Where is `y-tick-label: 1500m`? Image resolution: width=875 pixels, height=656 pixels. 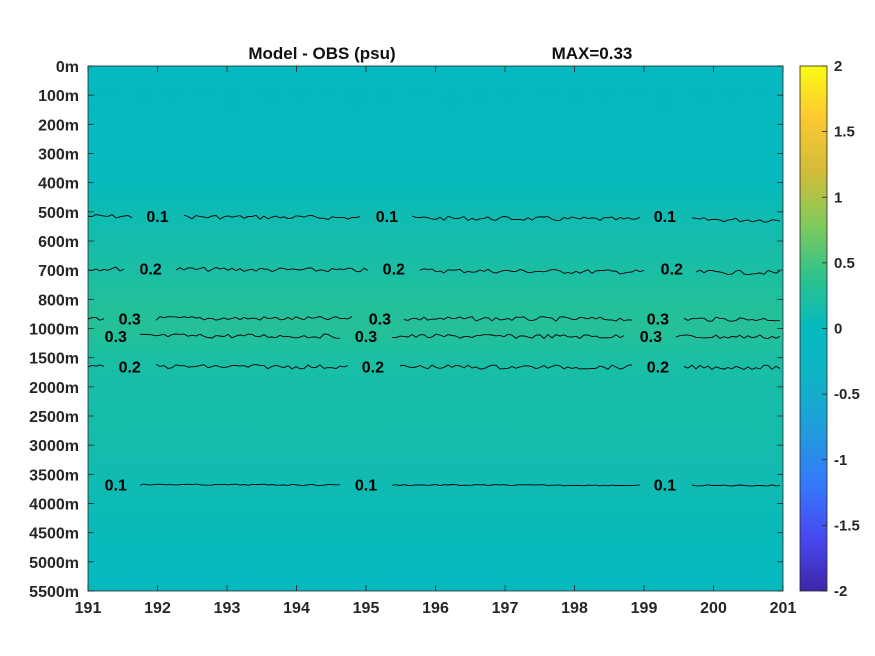 y-tick-label: 1500m is located at coordinates (54, 359).